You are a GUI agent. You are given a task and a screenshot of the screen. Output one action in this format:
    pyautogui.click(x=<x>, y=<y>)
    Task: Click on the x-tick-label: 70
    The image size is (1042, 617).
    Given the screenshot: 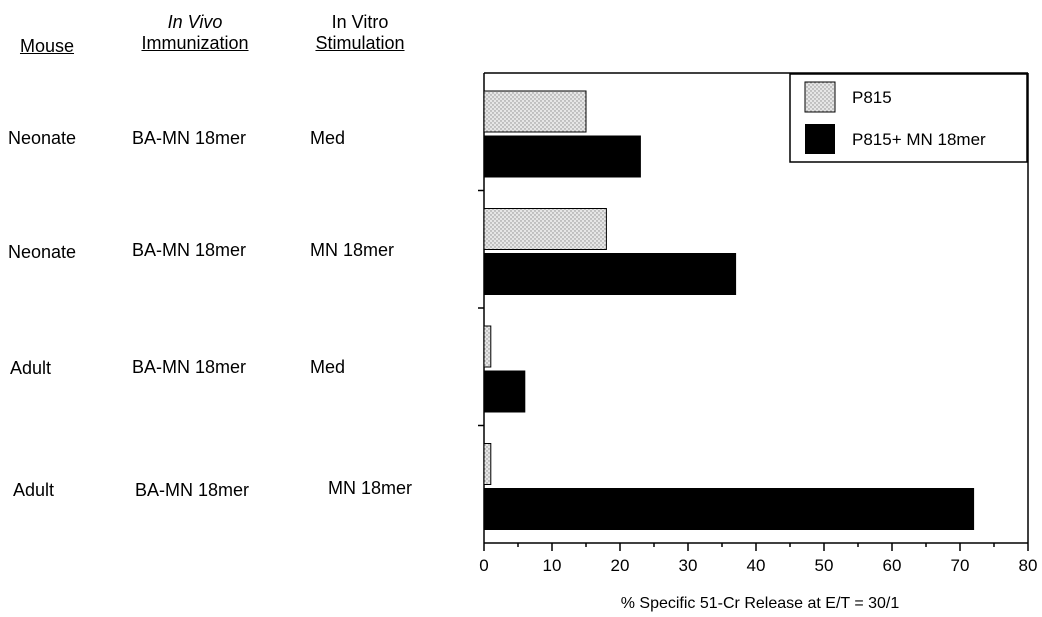 What is the action you would take?
    pyautogui.click(x=960, y=565)
    